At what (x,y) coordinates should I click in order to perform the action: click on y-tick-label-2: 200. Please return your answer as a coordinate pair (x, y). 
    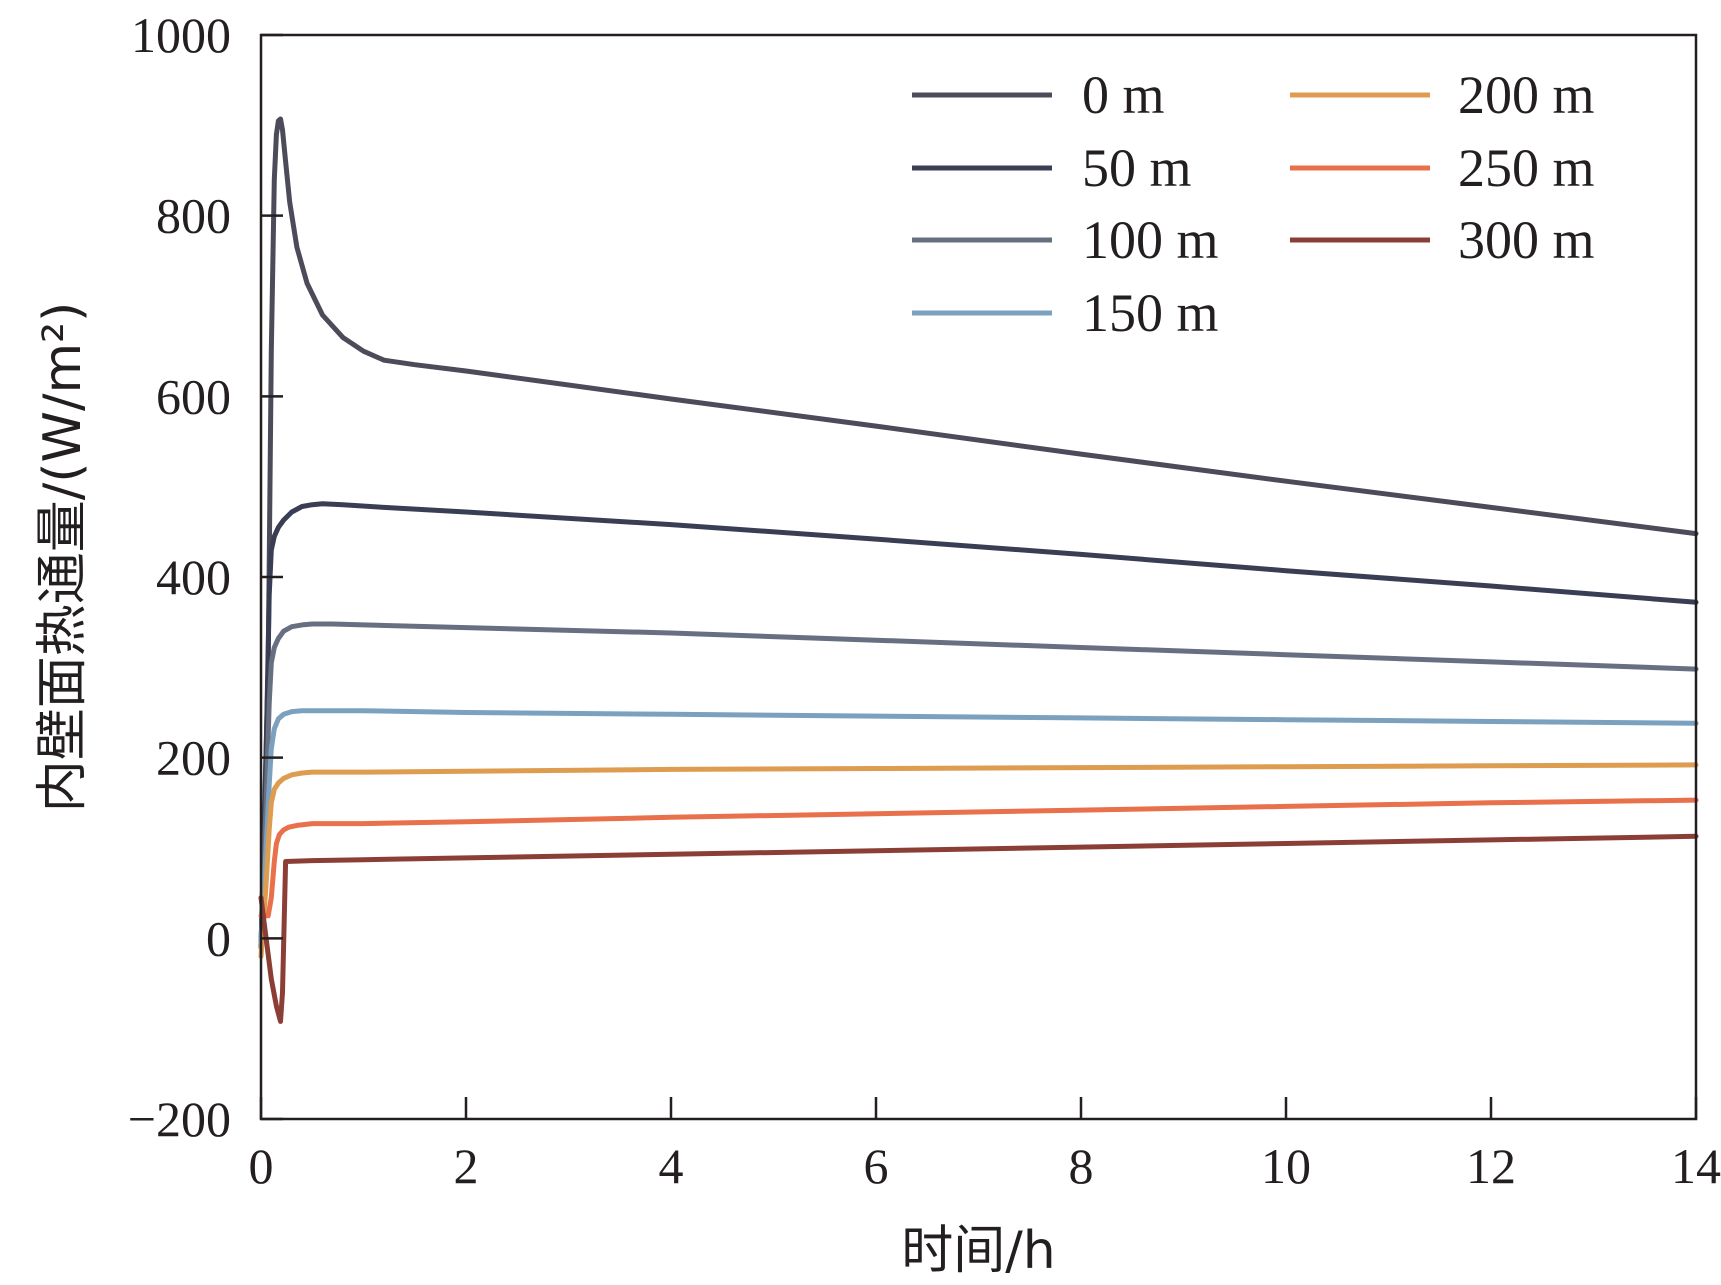
    Looking at the image, I should click on (193, 758).